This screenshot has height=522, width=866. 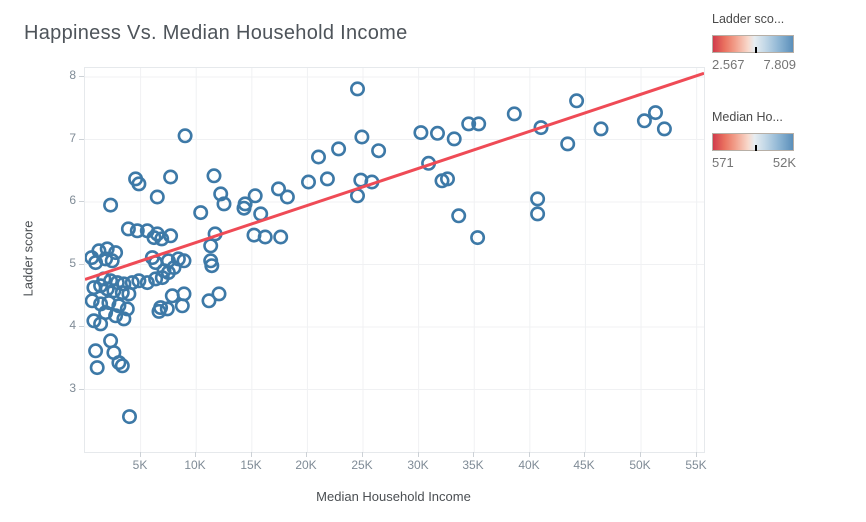 What do you see at coordinates (473, 465) in the screenshot?
I see `x-axis-tick-label: 35K` at bounding box center [473, 465].